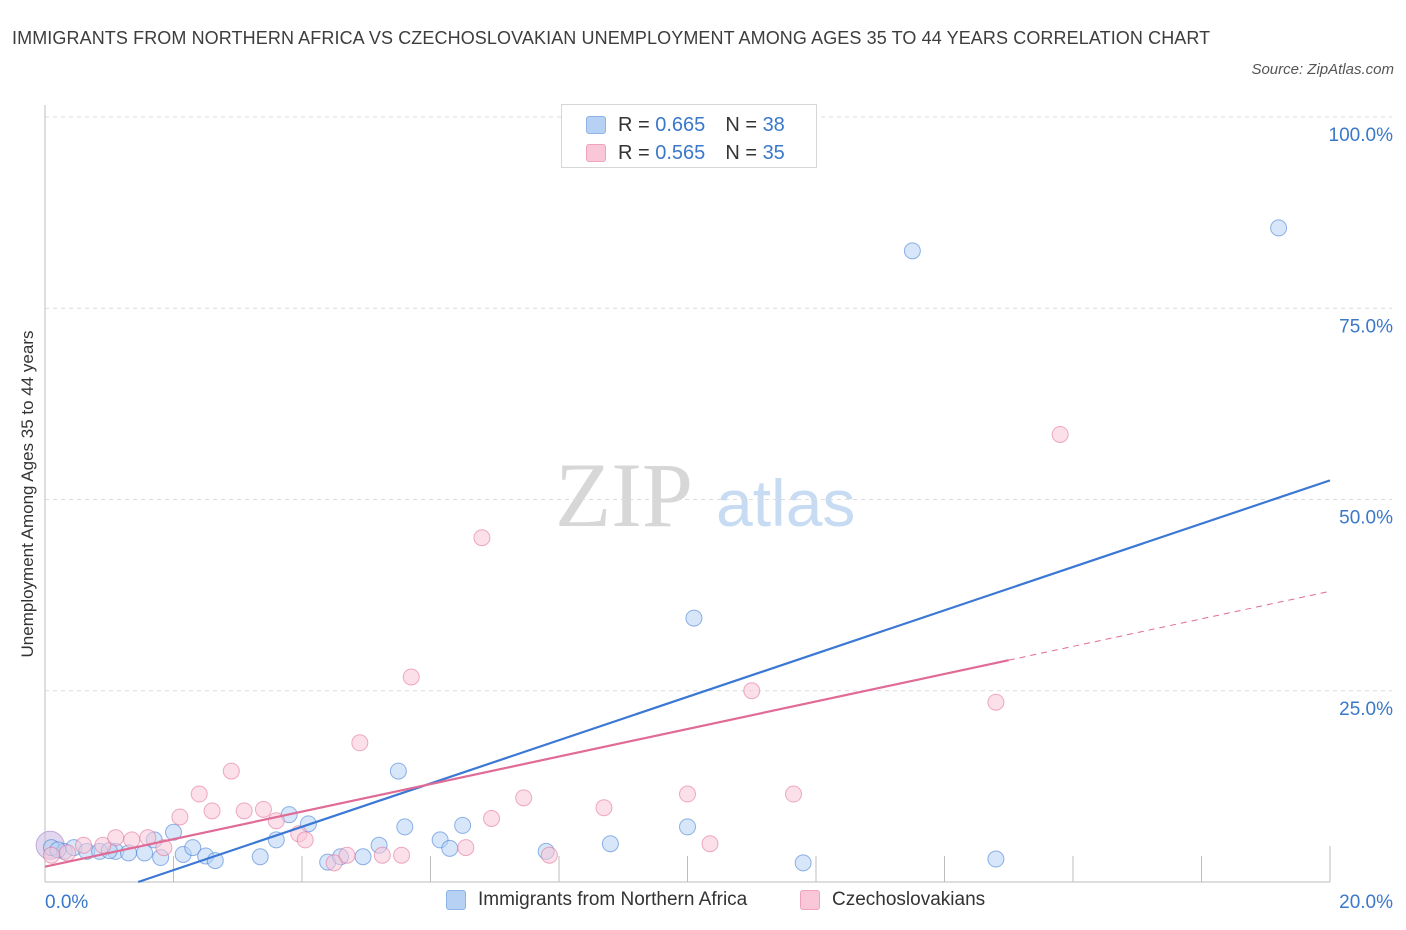  Describe the element at coordinates (596, 125) in the screenshot. I see `legend-swatch-blue` at that location.